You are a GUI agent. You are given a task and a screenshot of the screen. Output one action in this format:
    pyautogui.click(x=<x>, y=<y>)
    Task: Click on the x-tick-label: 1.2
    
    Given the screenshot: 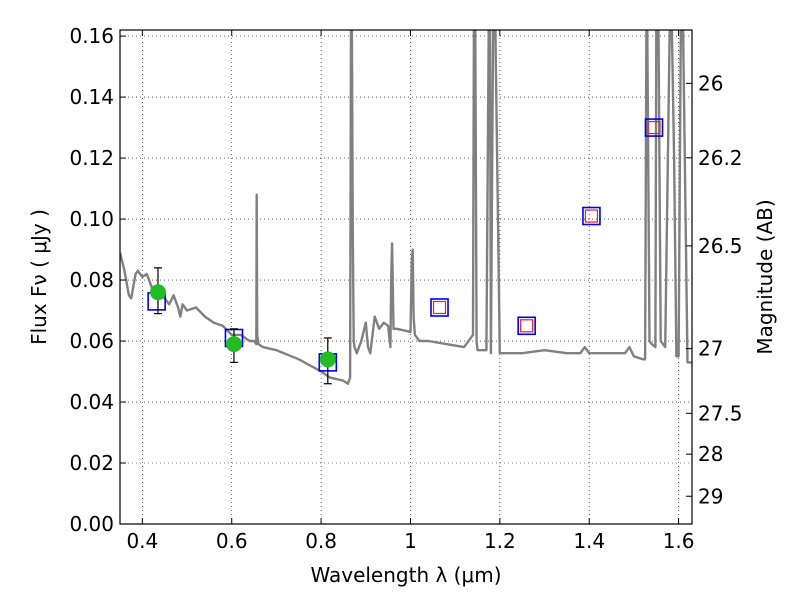 What is the action you would take?
    pyautogui.click(x=500, y=541)
    